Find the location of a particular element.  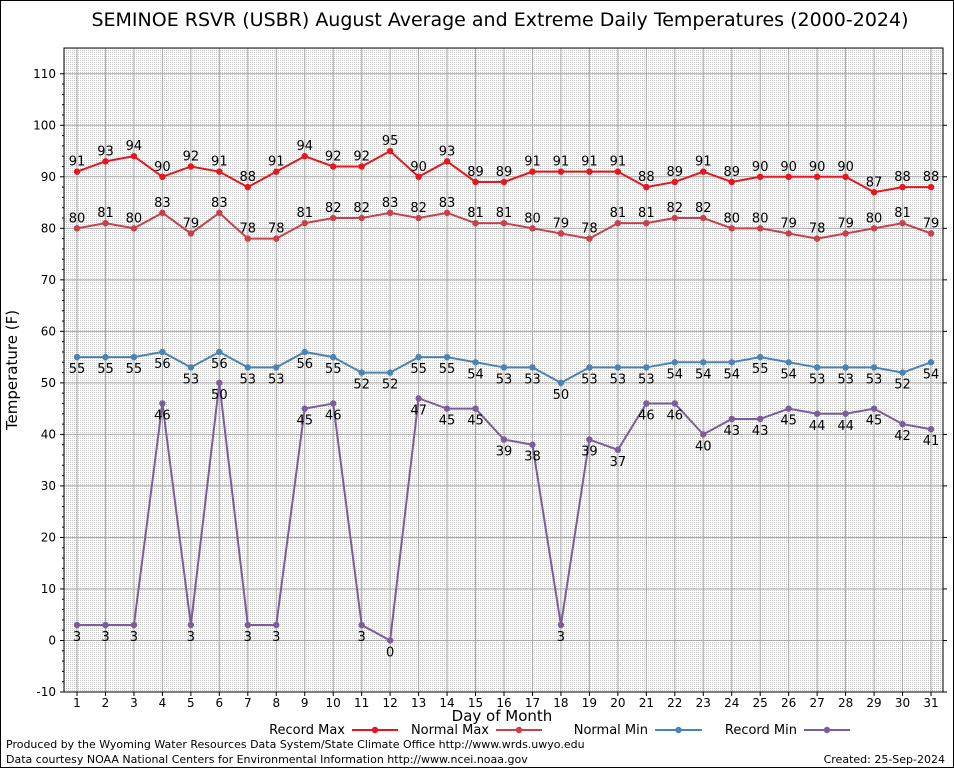

data-label-record-min: 42 is located at coordinates (902, 436).